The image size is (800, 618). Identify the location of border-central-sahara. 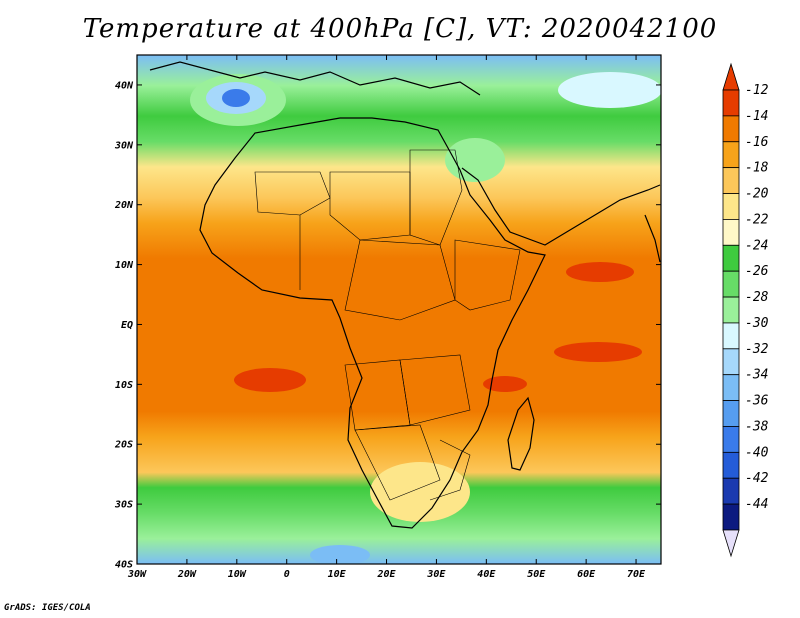
(370, 206).